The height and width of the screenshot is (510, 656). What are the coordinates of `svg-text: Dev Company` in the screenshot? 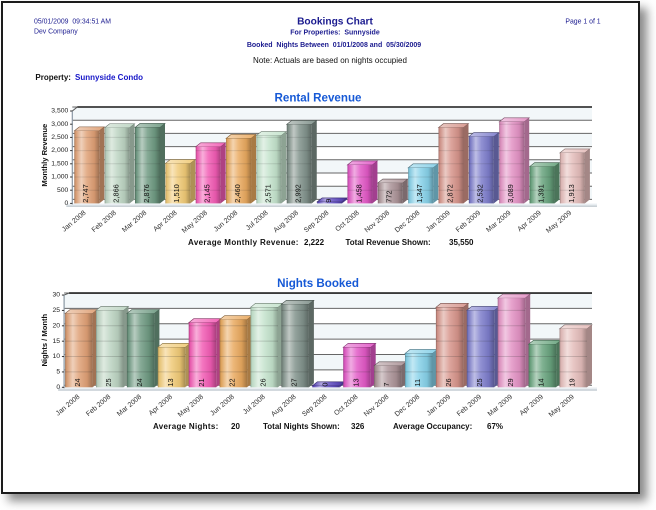 It's located at (56, 32).